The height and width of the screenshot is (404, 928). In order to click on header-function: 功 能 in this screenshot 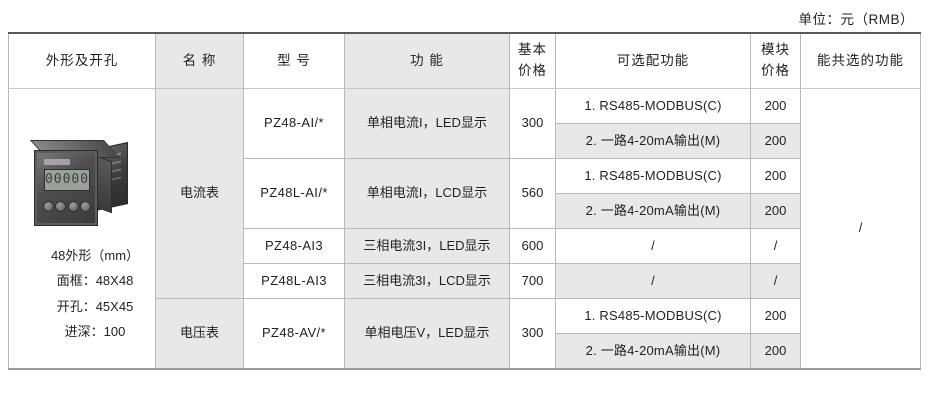, I will do `click(427, 61)`.